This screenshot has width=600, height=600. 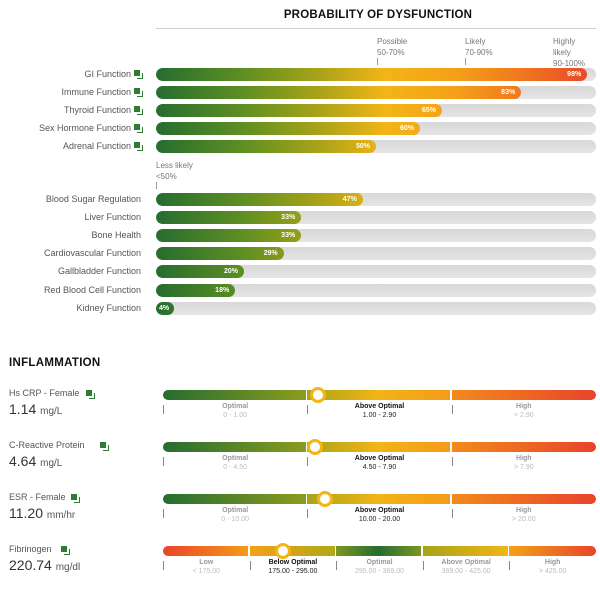 I want to click on zone-label: Highly likely 90-100%, so click(x=569, y=52).